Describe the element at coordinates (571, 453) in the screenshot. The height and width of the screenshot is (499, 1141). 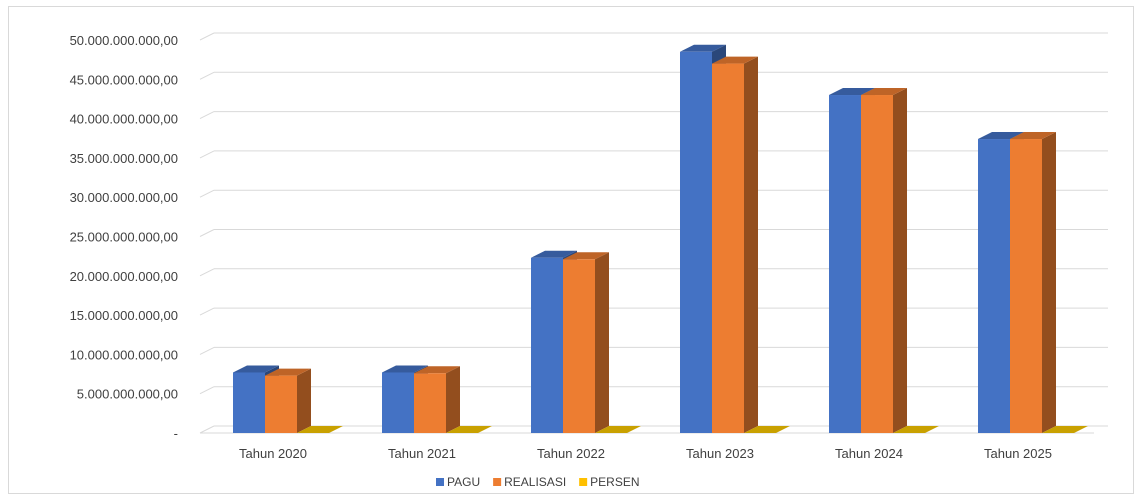
I see `x-category-label: Tahun 2022` at that location.